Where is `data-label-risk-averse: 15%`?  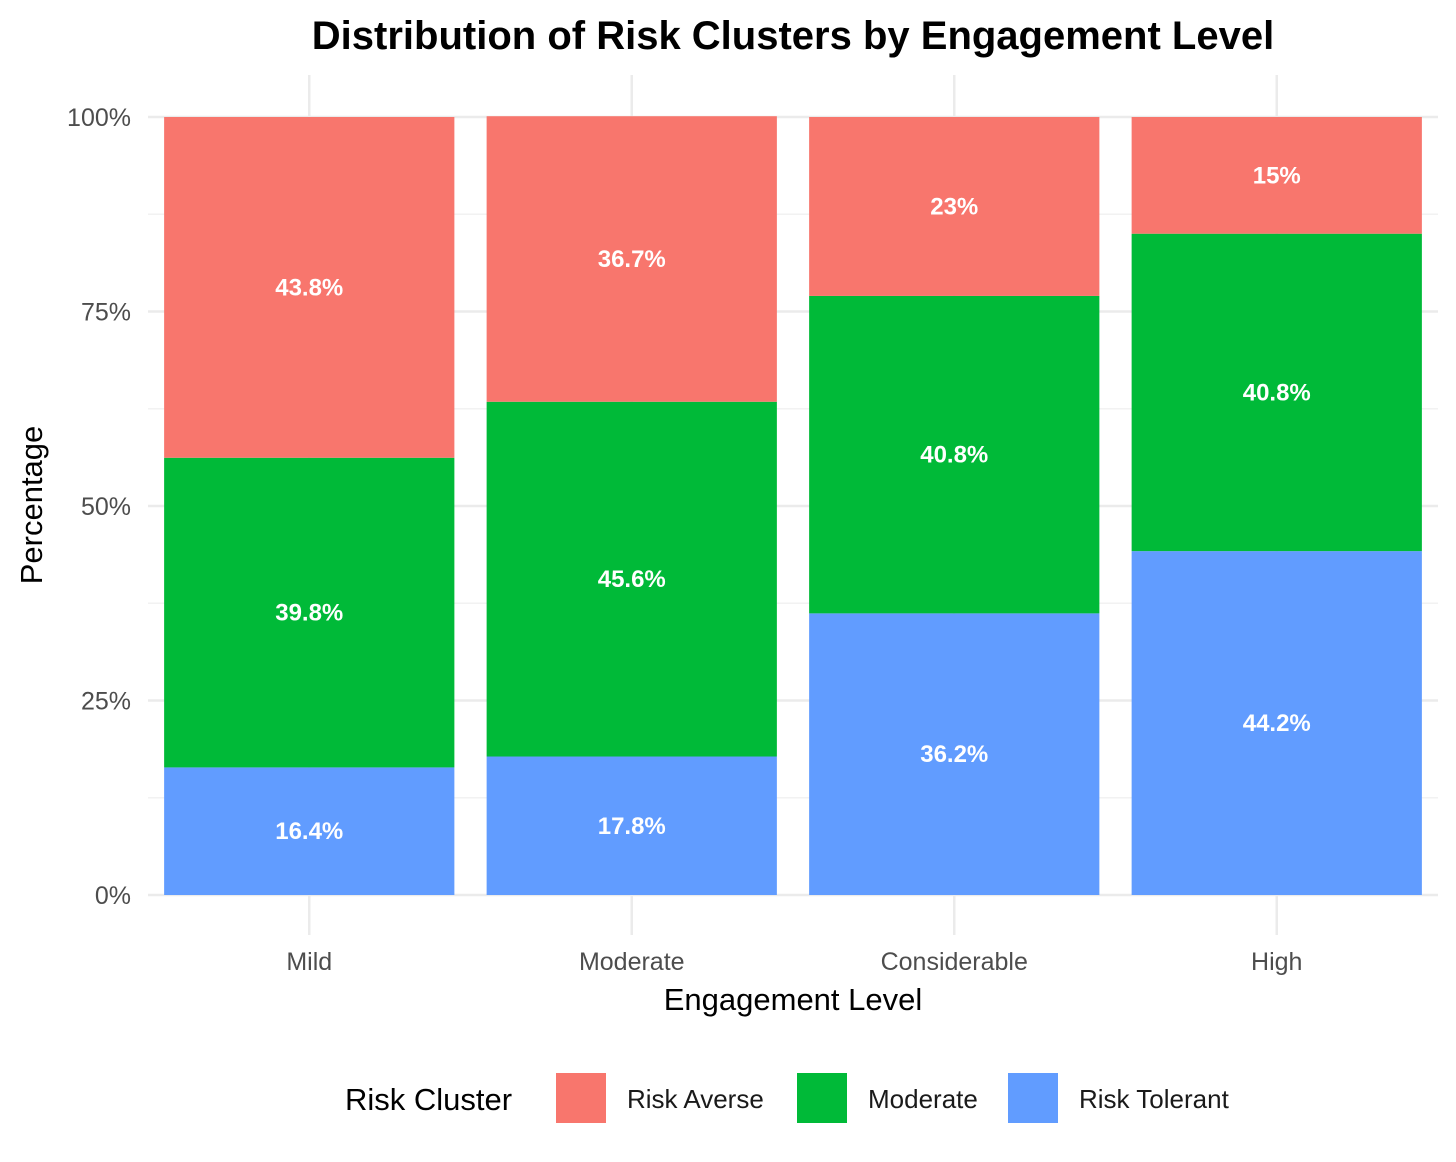 data-label-risk-averse: 15% is located at coordinates (1277, 175).